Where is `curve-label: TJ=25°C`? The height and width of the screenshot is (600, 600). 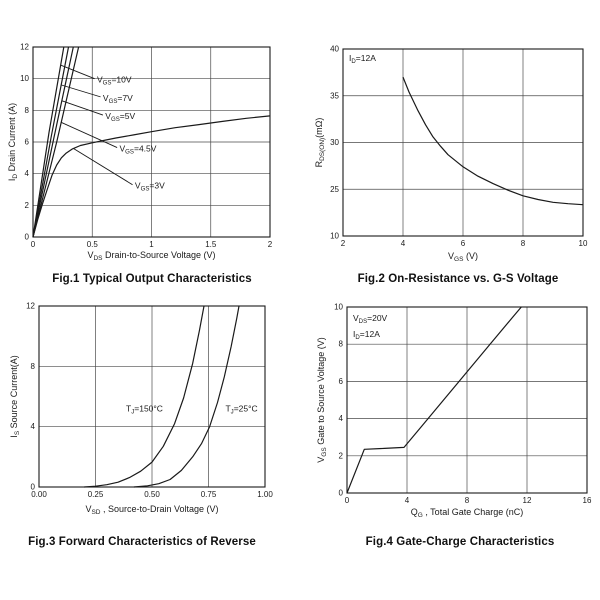
curve-label: TJ=25°C is located at coordinates (241, 410).